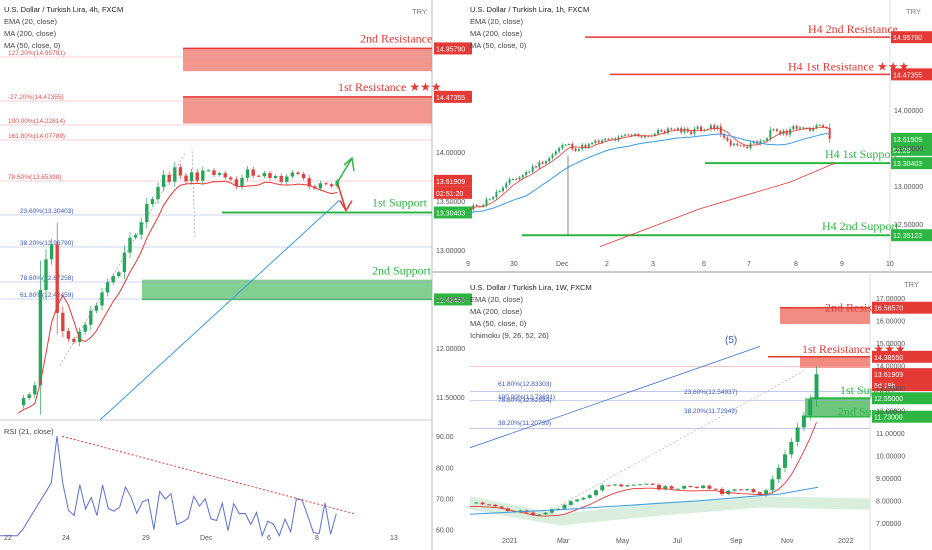 This screenshot has width=932, height=550. What do you see at coordinates (890, 367) in the screenshot?
I see `y-axis-1w-3: 14.00000` at bounding box center [890, 367].